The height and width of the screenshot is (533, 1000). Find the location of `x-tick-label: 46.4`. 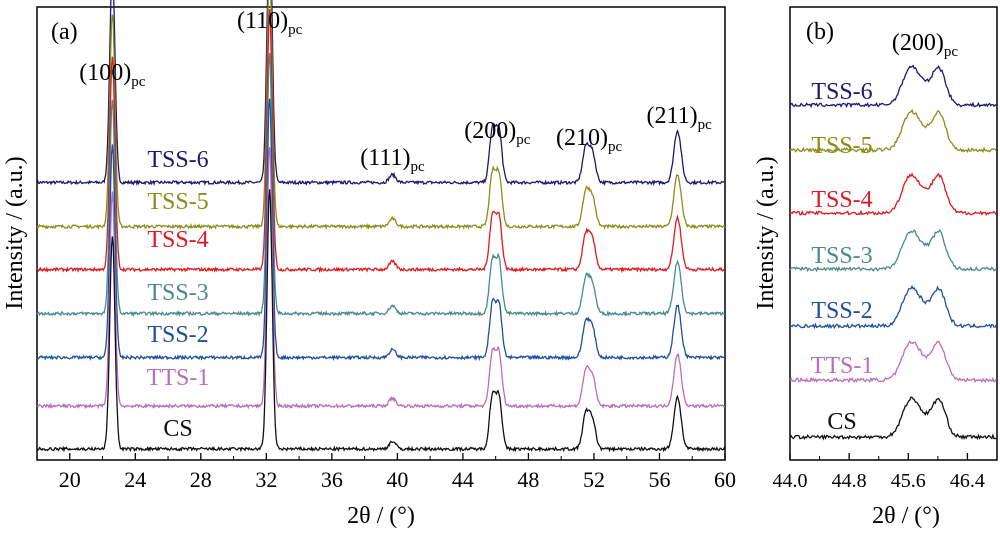

x-tick-label: 46.4 is located at coordinates (967, 481).